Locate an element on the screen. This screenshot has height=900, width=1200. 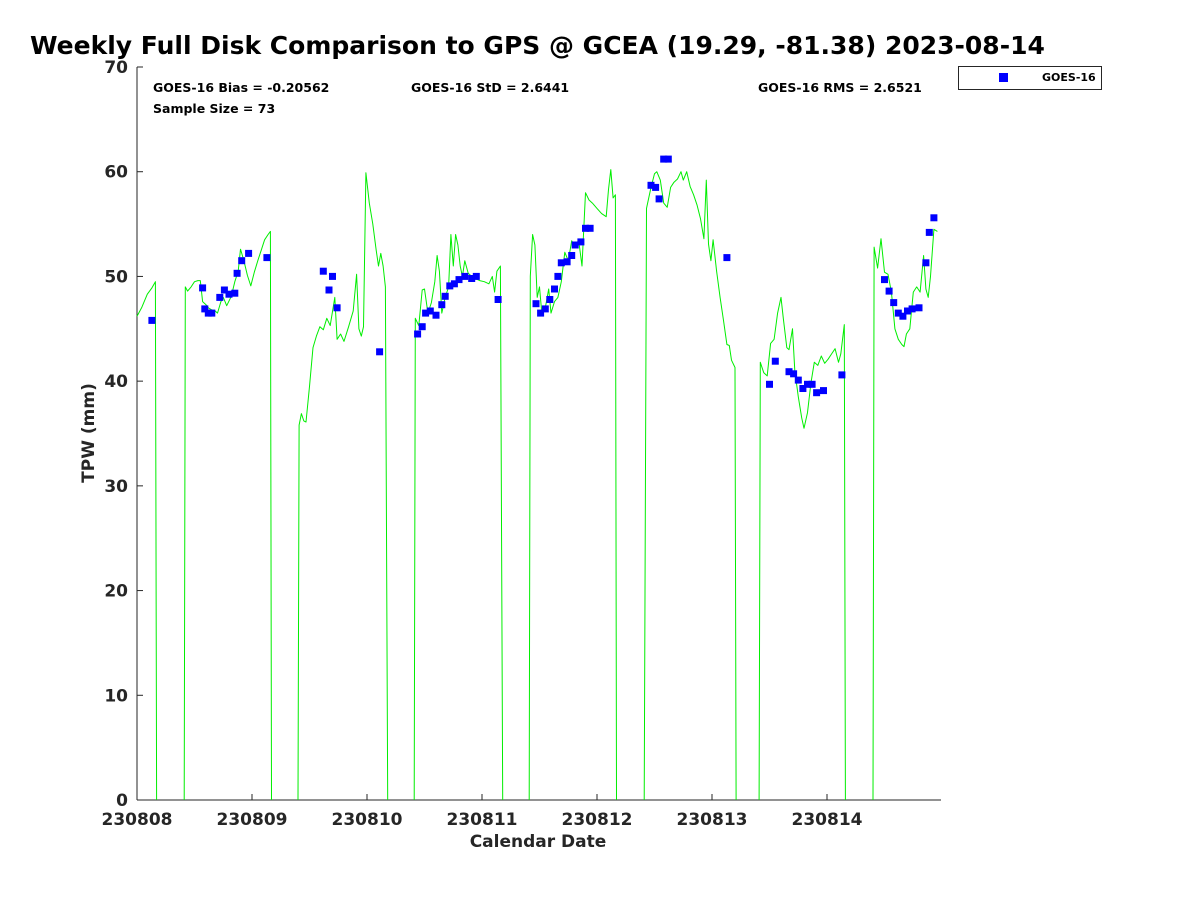
legend-marker-goes16 is located at coordinates (1003, 77).